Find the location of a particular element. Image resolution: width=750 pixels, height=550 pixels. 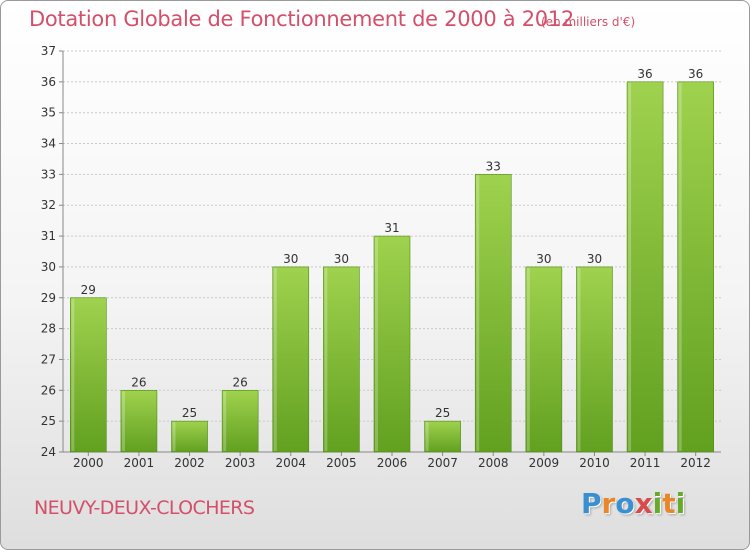

y-tick-label: 35 is located at coordinates (48, 113).